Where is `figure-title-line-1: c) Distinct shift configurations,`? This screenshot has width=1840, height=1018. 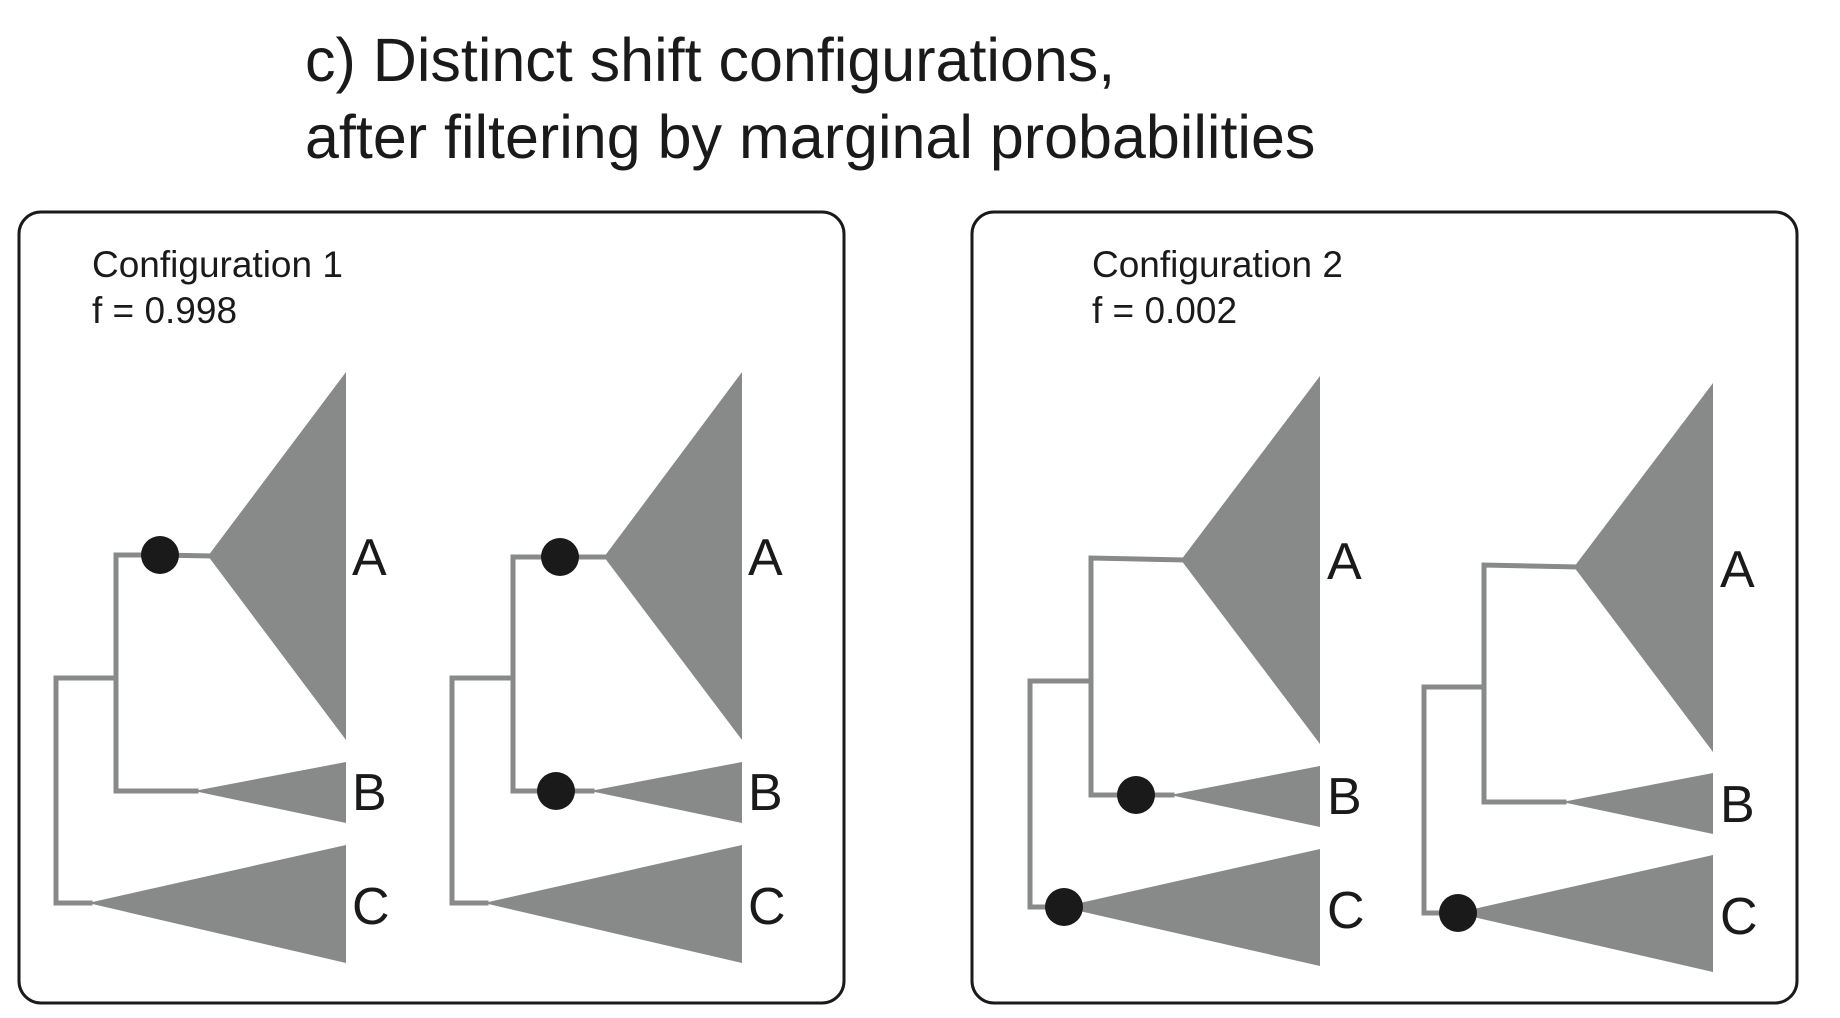
figure-title-line-1: c) Distinct shift configurations, is located at coordinates (710, 60).